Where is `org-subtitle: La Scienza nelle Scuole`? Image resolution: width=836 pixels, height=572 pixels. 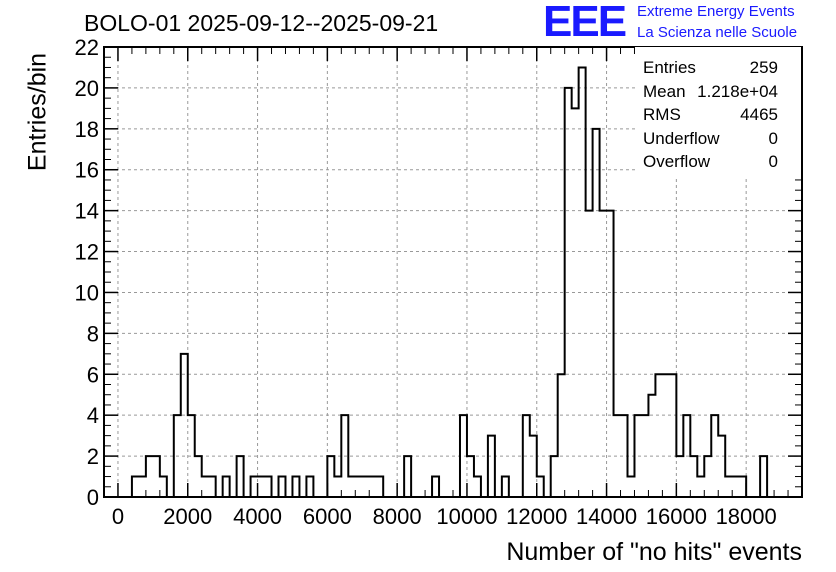
org-subtitle: La Scienza nelle Scuole is located at coordinates (717, 32).